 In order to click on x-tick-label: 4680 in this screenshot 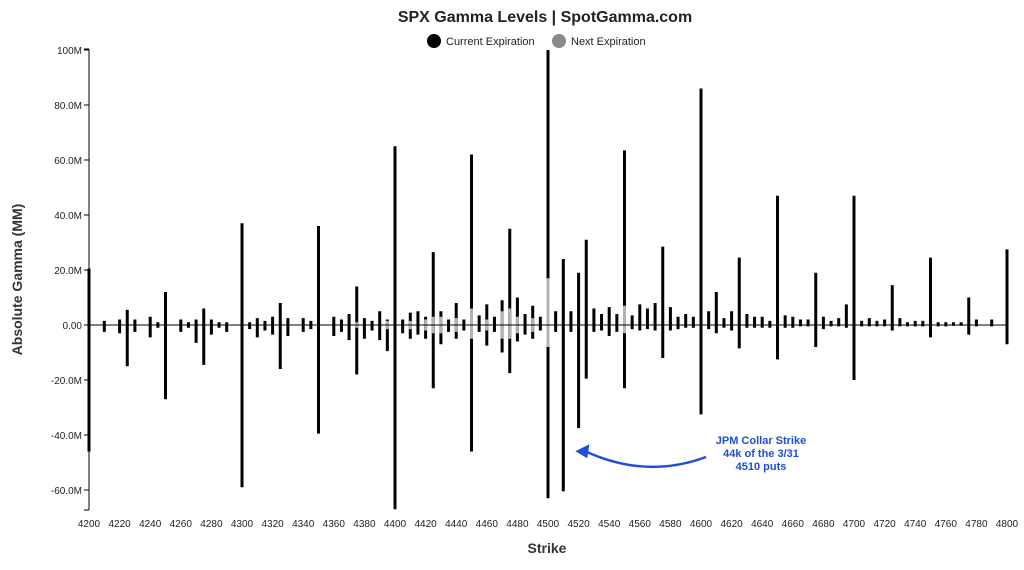, I will do `click(823, 524)`.